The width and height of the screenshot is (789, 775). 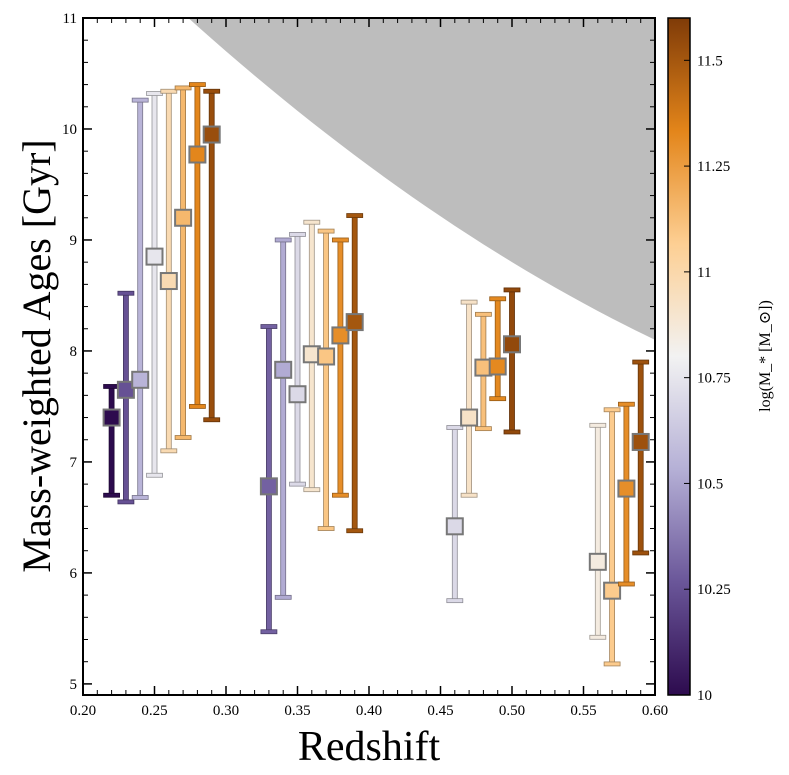 I want to click on colorbar-ticks: 10 10.25 10.5 10.75 11 11.25 11.5, so click(x=707, y=378).